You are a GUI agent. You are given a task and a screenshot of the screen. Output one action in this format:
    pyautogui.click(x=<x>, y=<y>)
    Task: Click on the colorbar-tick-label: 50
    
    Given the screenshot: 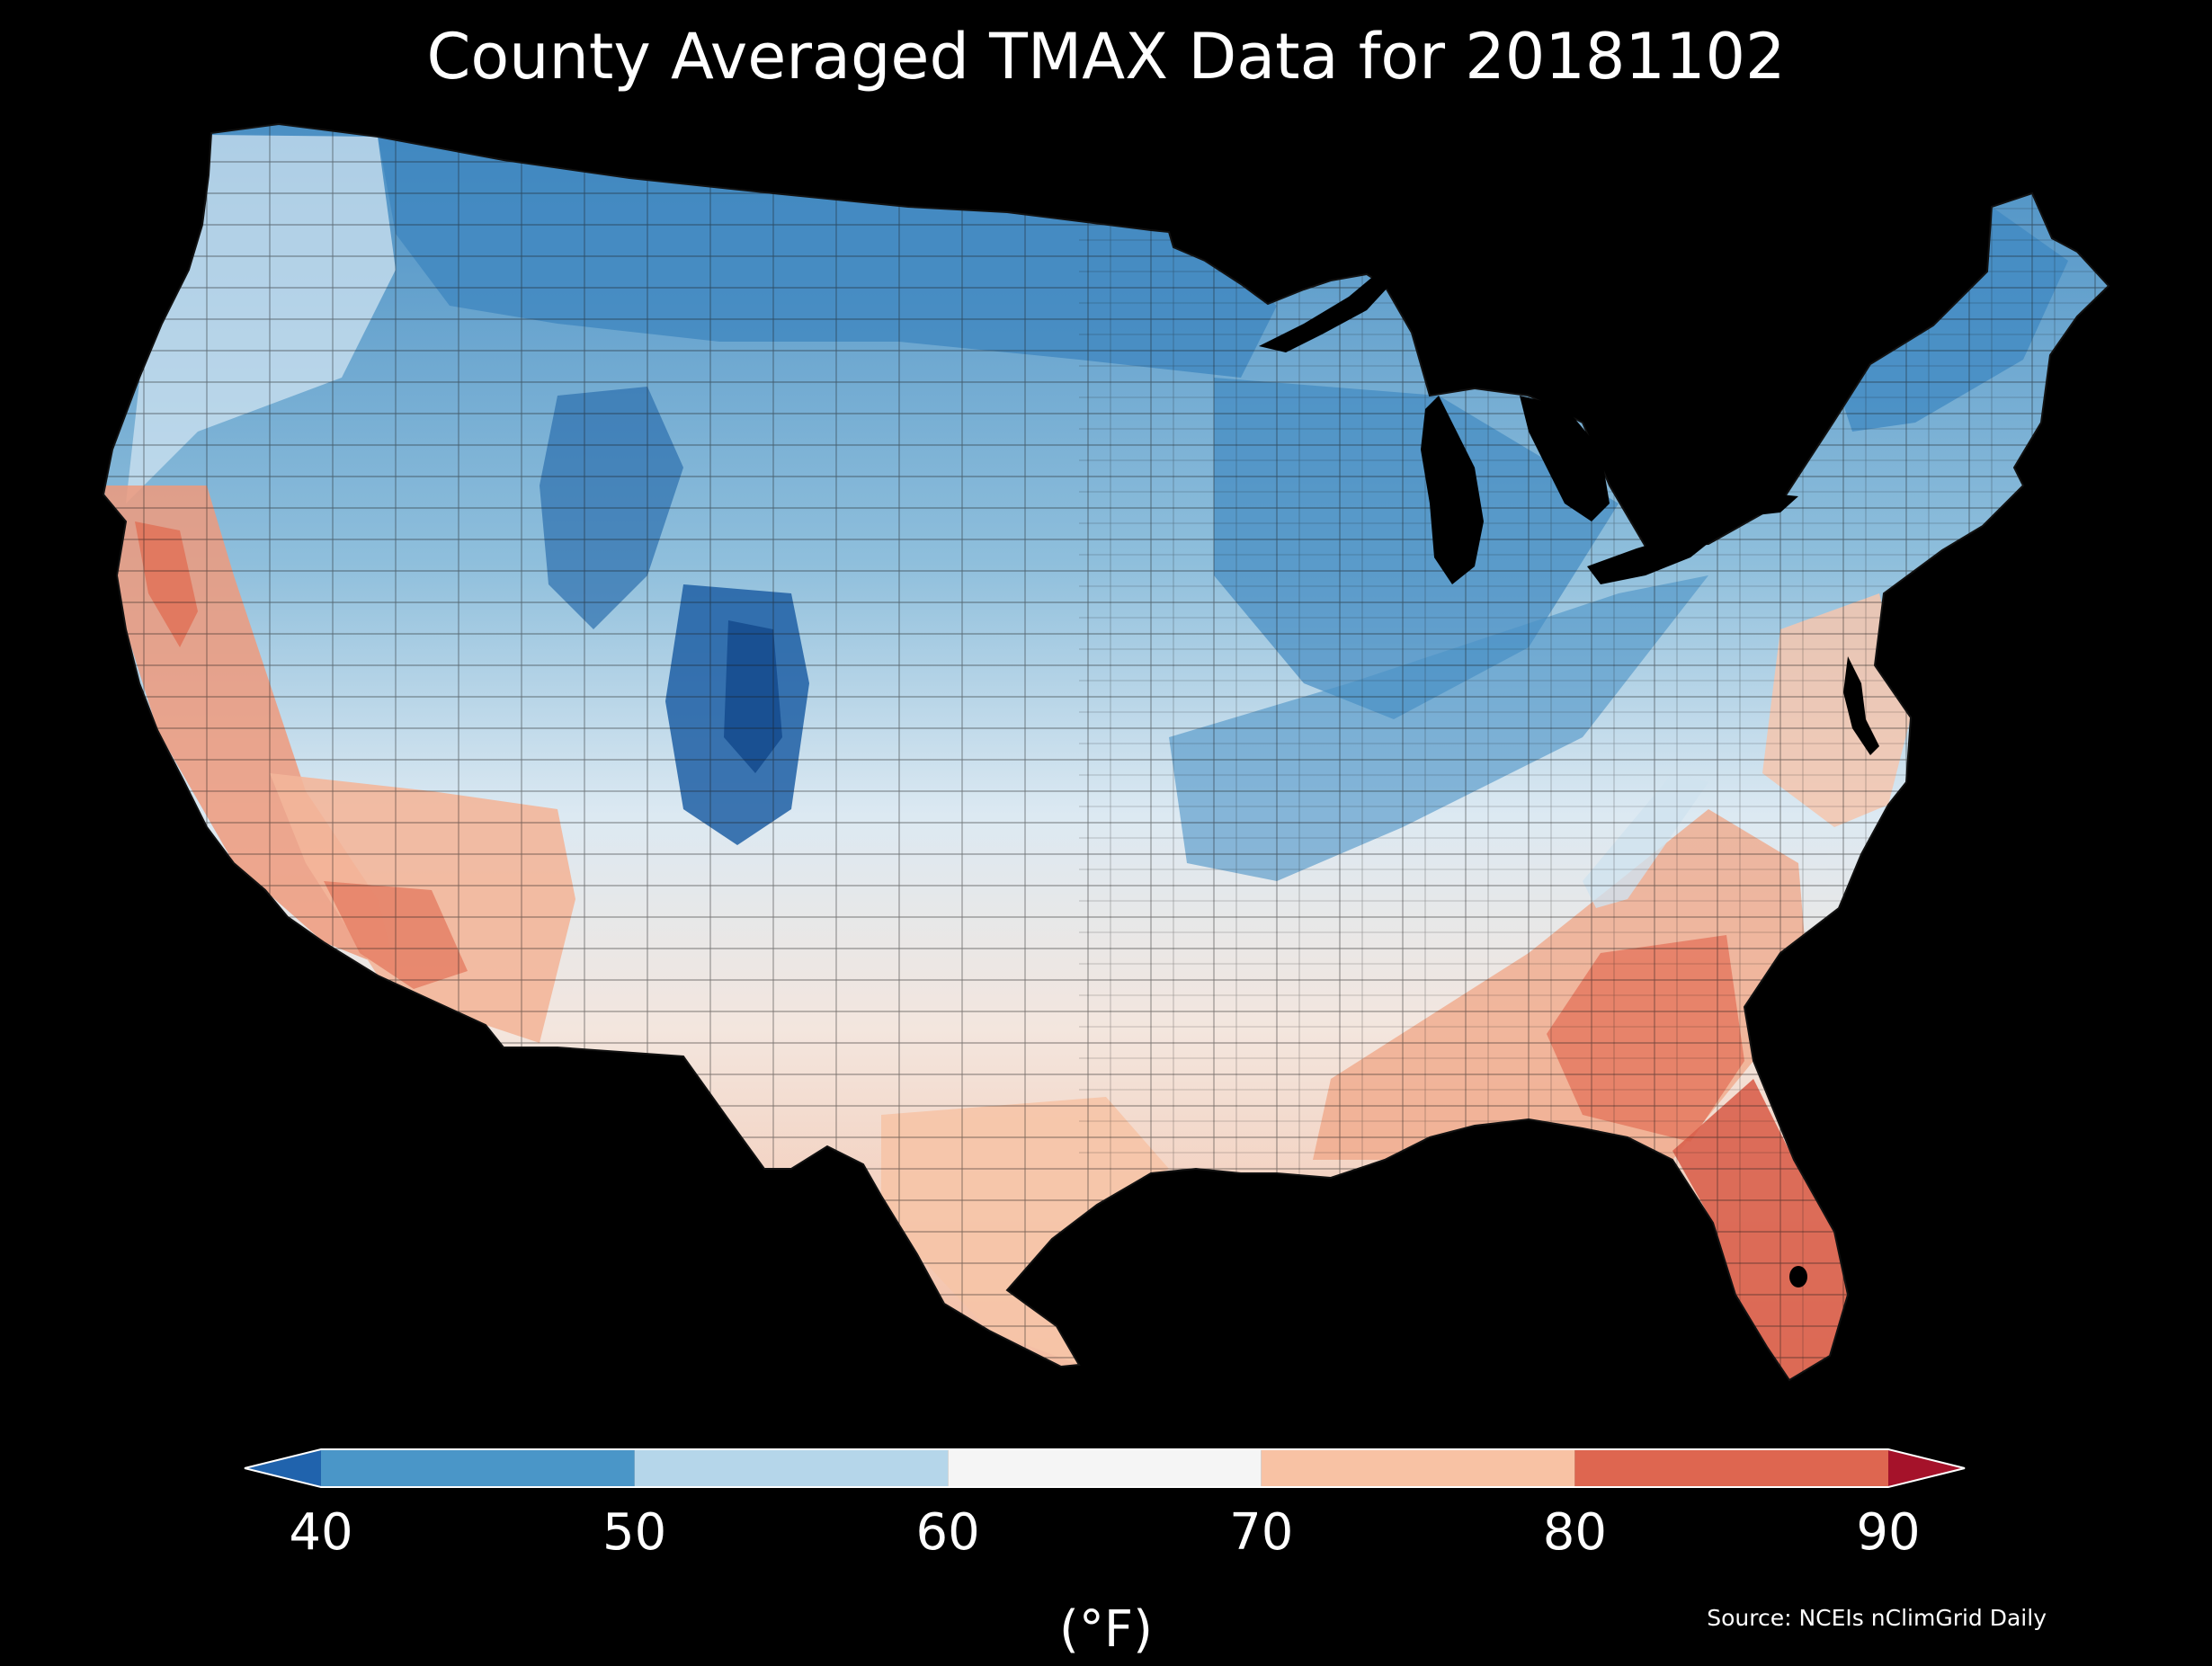 What is the action you would take?
    pyautogui.click(x=634, y=1532)
    